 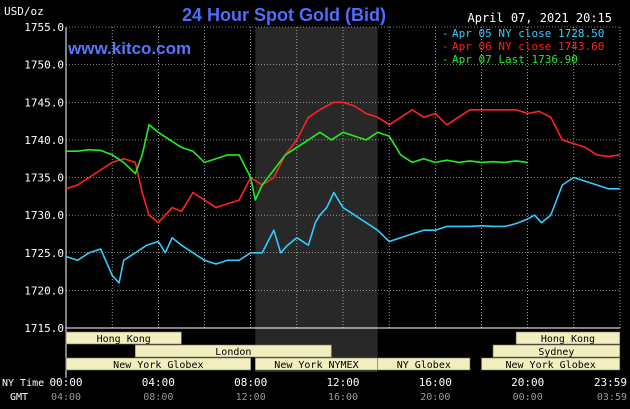 What do you see at coordinates (250, 382) in the screenshot?
I see `x-tick-label-ny: 08:00` at bounding box center [250, 382].